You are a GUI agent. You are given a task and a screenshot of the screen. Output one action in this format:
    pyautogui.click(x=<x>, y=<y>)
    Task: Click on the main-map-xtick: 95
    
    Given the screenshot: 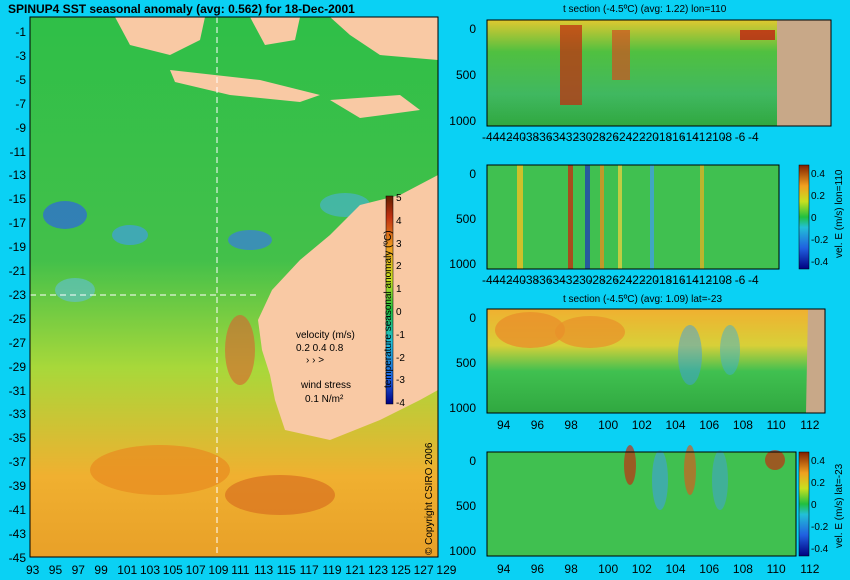 What is the action you would take?
    pyautogui.click(x=55, y=570)
    